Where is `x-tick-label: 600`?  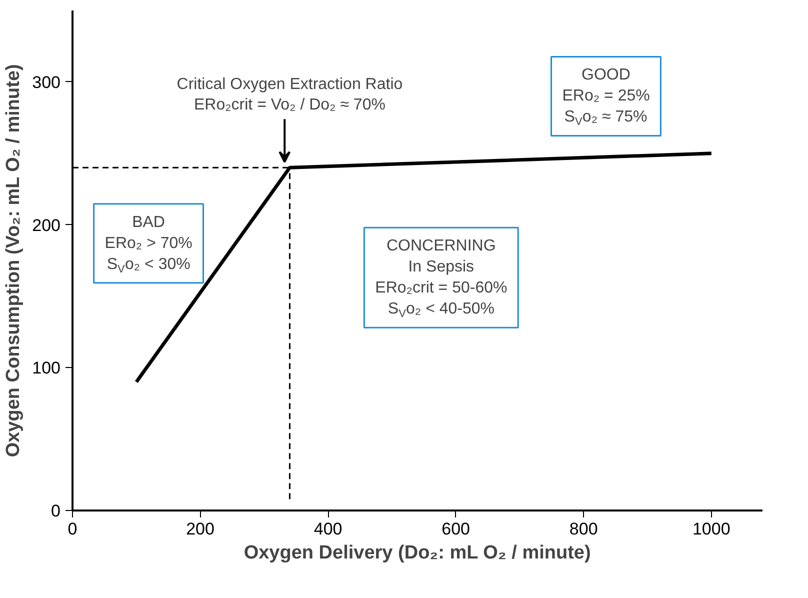
x-tick-label: 600 is located at coordinates (456, 529).